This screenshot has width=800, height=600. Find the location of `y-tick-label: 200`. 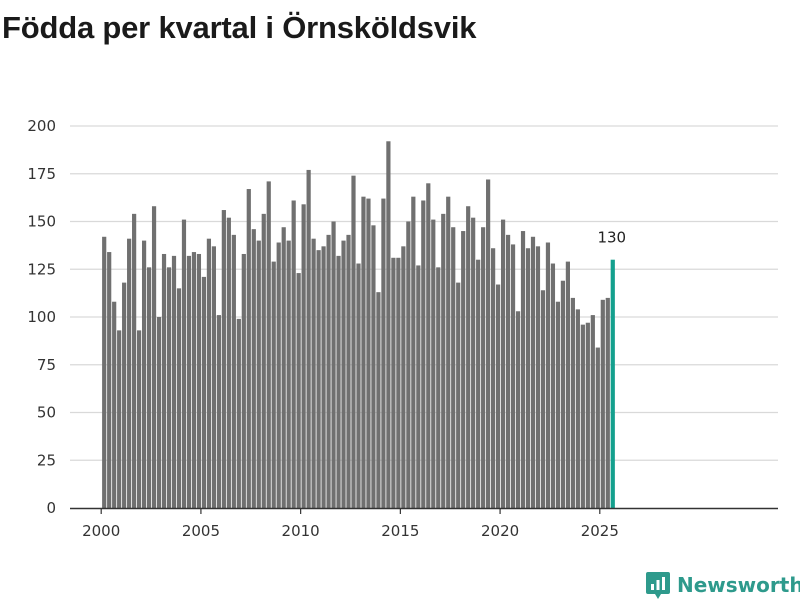

y-tick-label: 200 is located at coordinates (41, 126).